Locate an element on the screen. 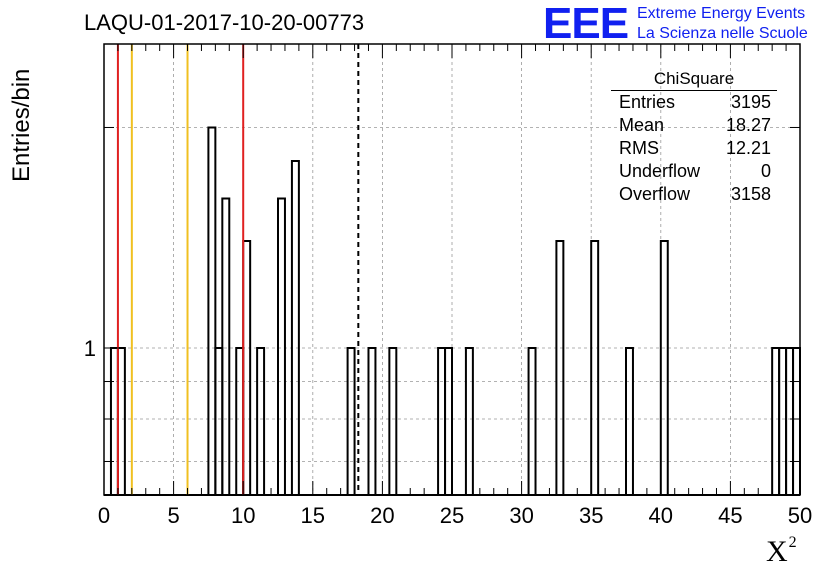 The height and width of the screenshot is (572, 836). x-tick-label: 20 is located at coordinates (382, 515).